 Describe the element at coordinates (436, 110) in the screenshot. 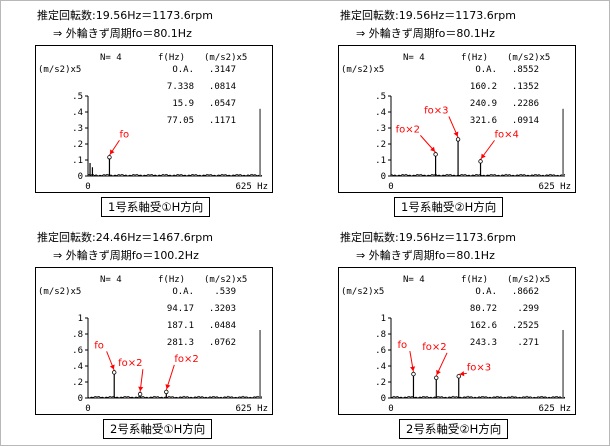

I see `annotation-label: fo×3` at that location.